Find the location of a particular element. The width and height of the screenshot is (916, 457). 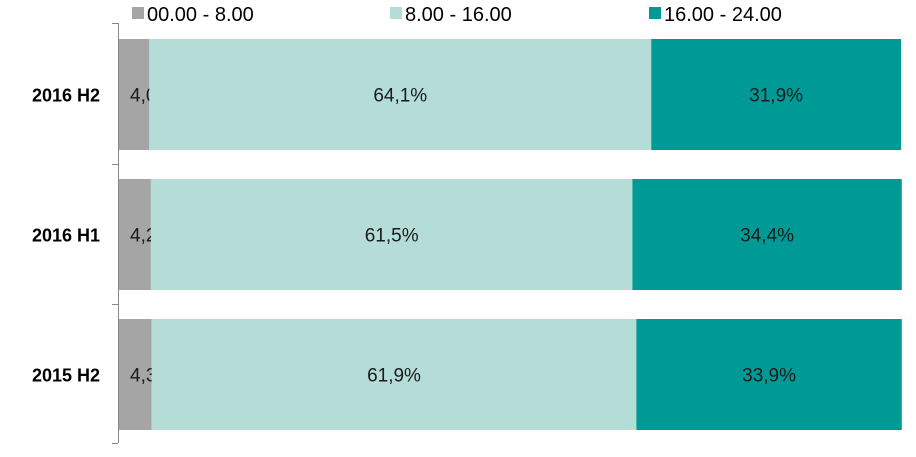

data-label-2015-h2-16-00-24-00: 33,9% is located at coordinates (769, 376).